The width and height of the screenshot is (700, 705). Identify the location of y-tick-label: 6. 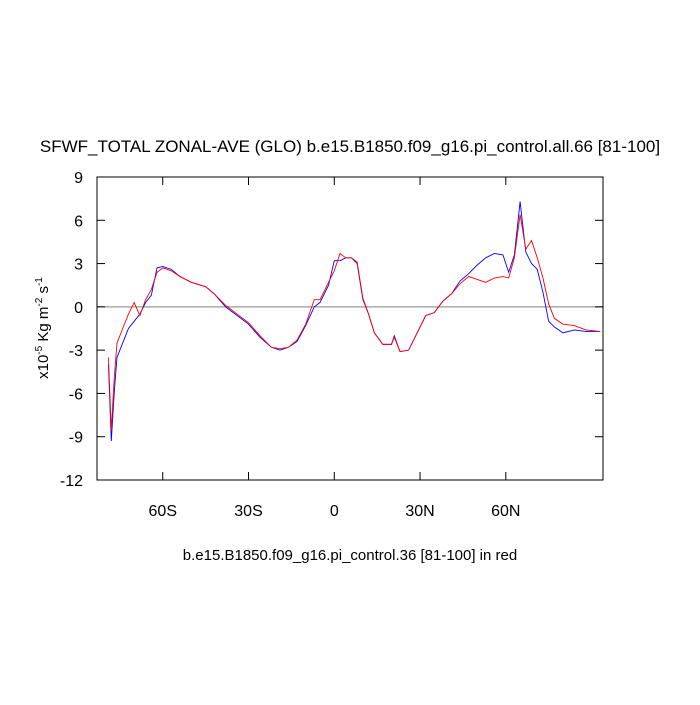
(78, 221).